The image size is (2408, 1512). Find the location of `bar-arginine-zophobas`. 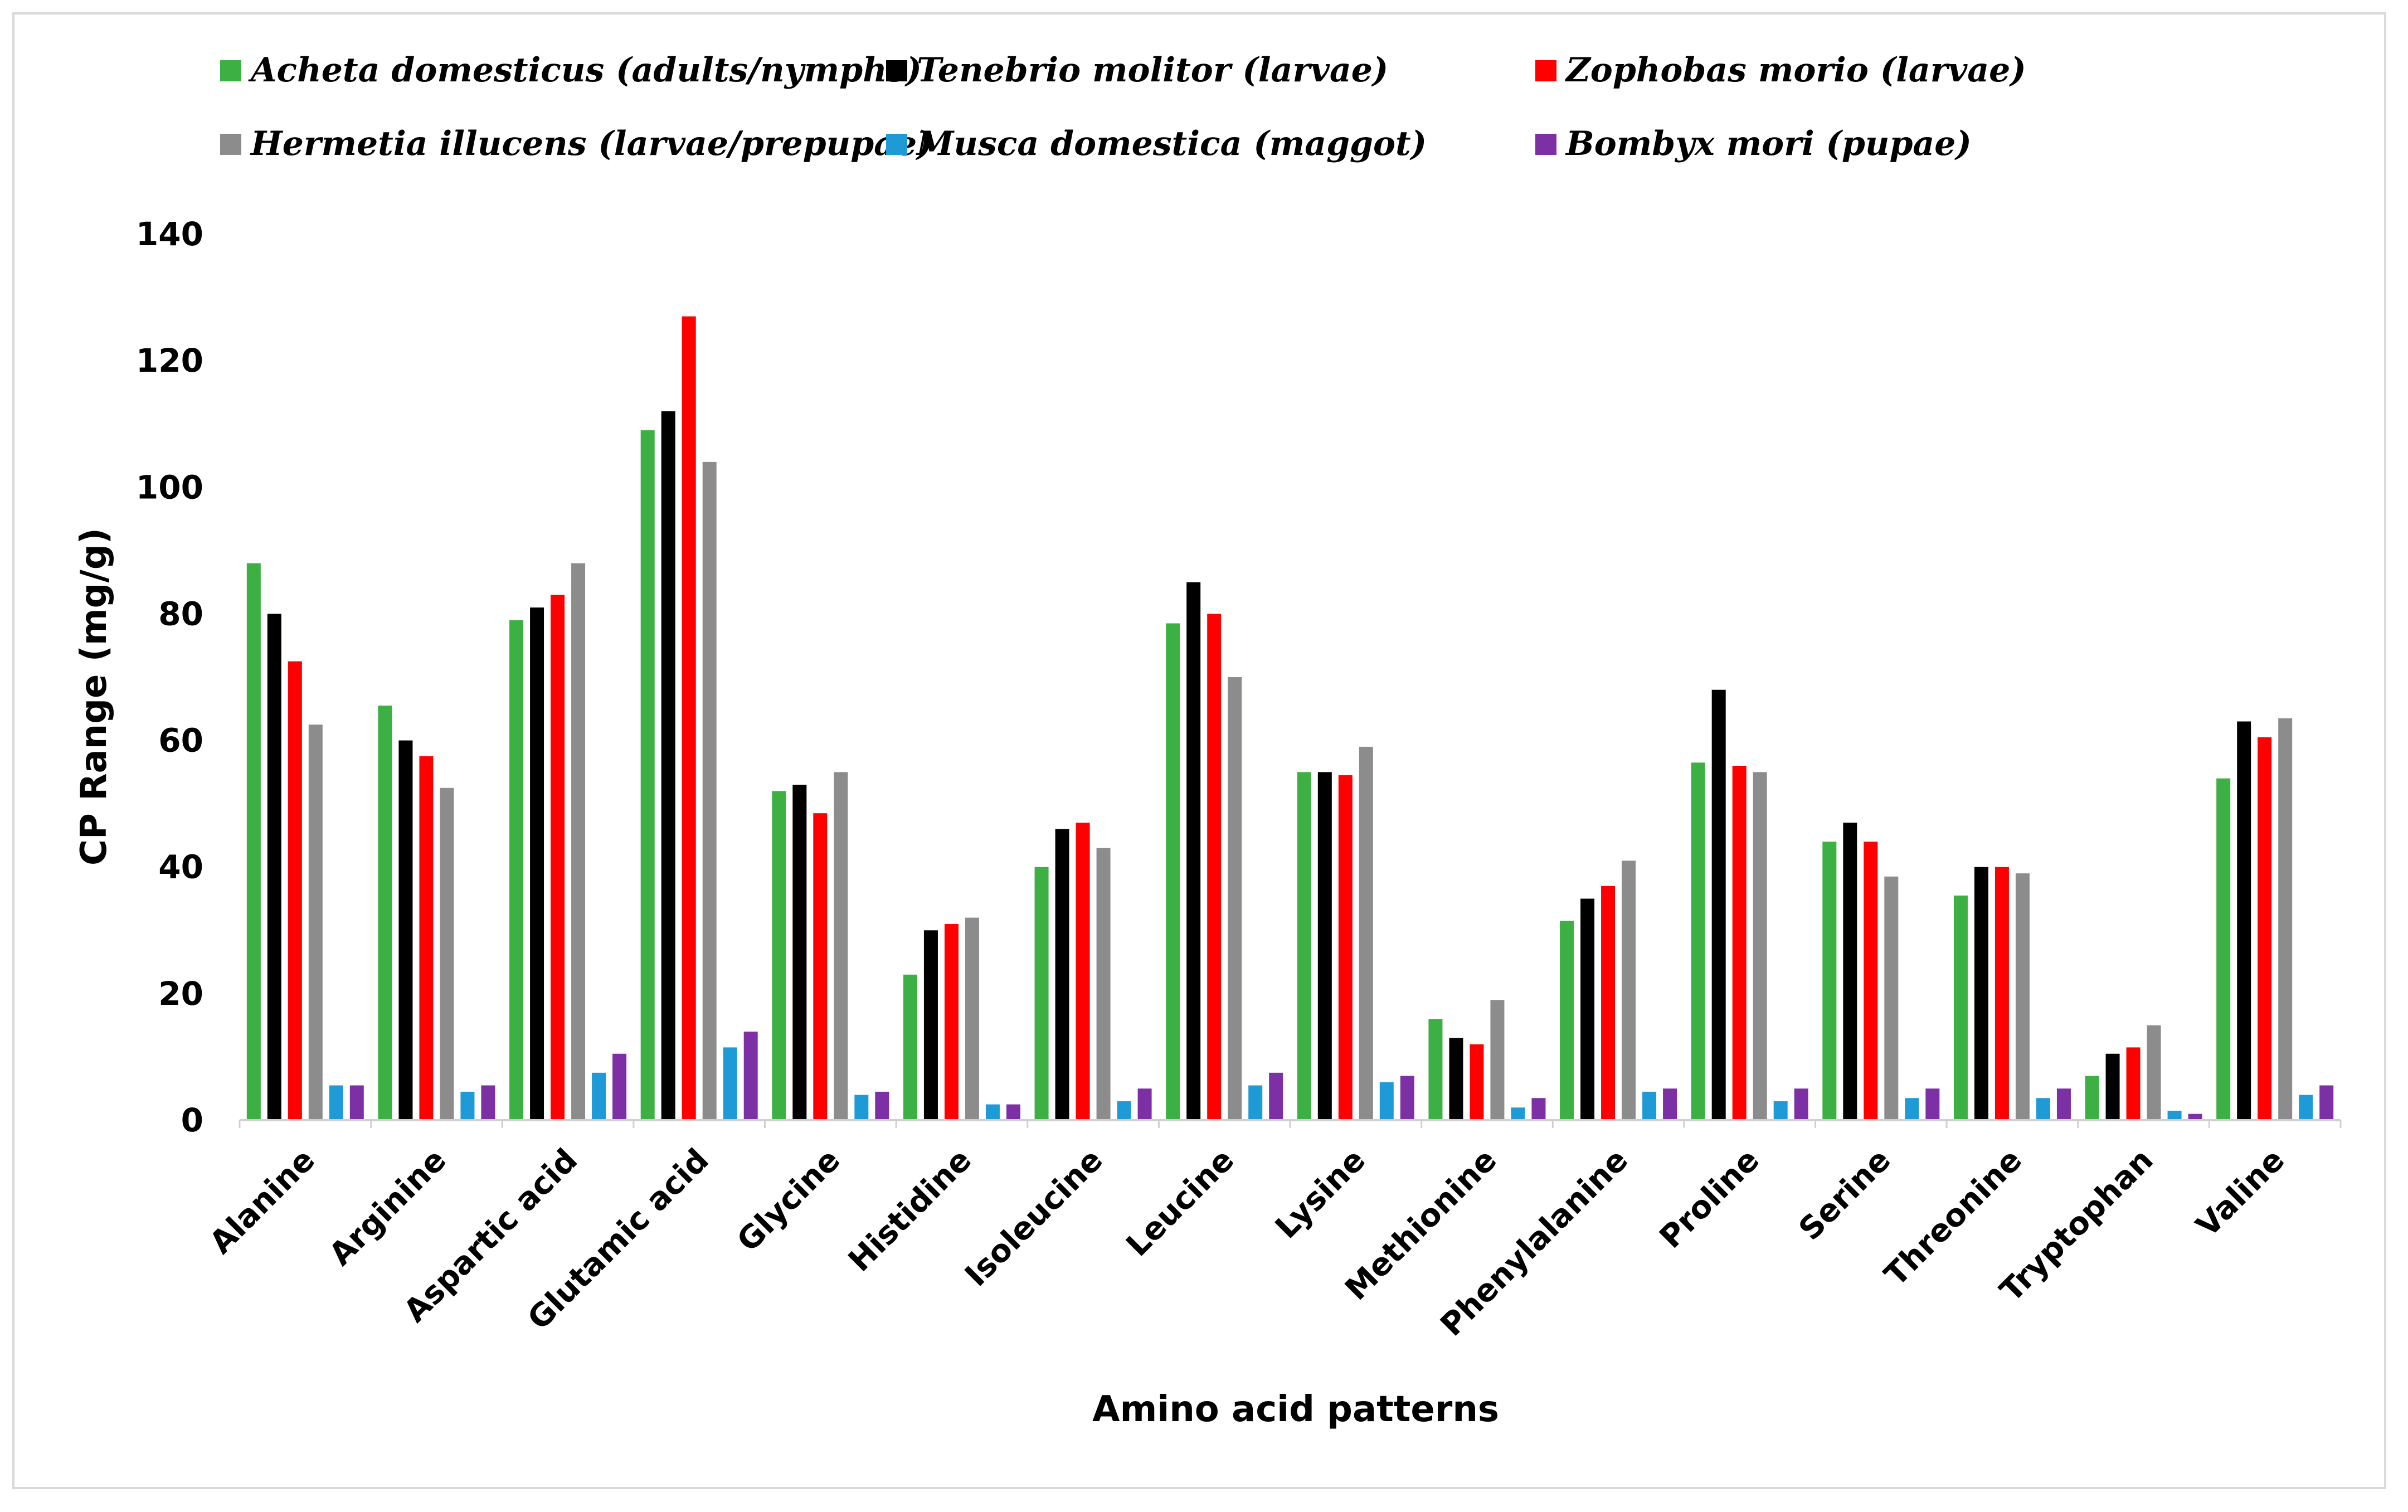

bar-arginine-zophobas is located at coordinates (427, 938).